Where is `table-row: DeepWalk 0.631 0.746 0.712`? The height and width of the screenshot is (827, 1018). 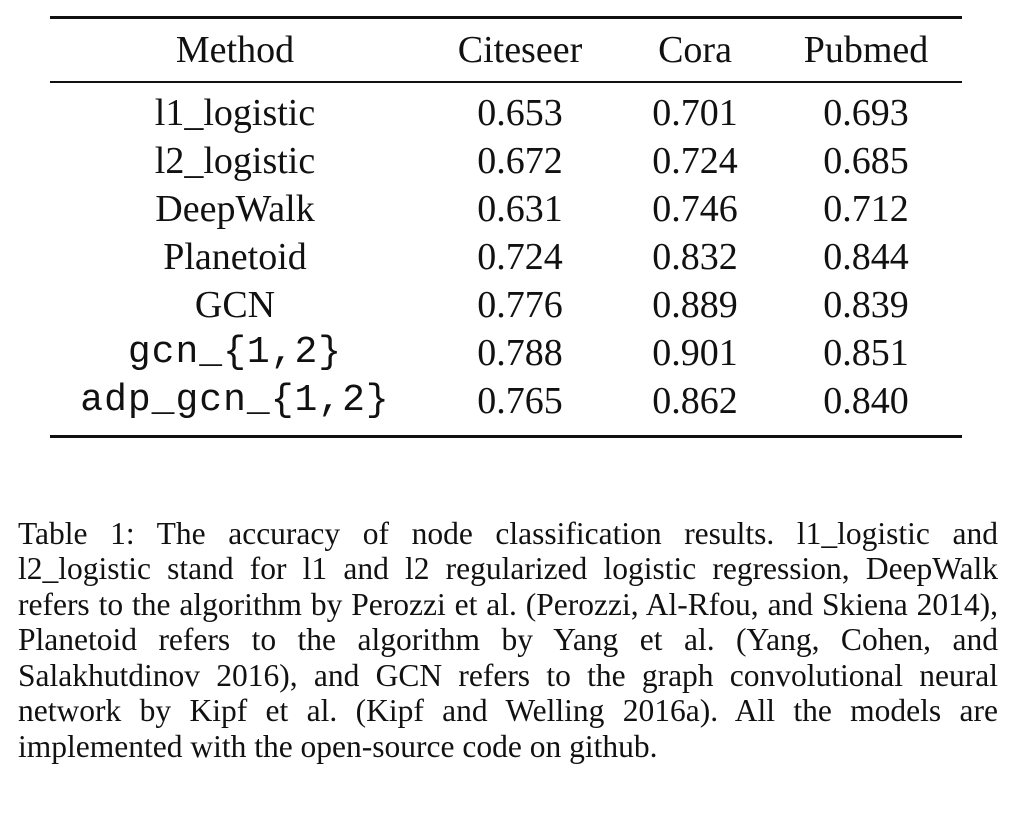
table-row: DeepWalk 0.631 0.746 0.712 is located at coordinates (506, 209).